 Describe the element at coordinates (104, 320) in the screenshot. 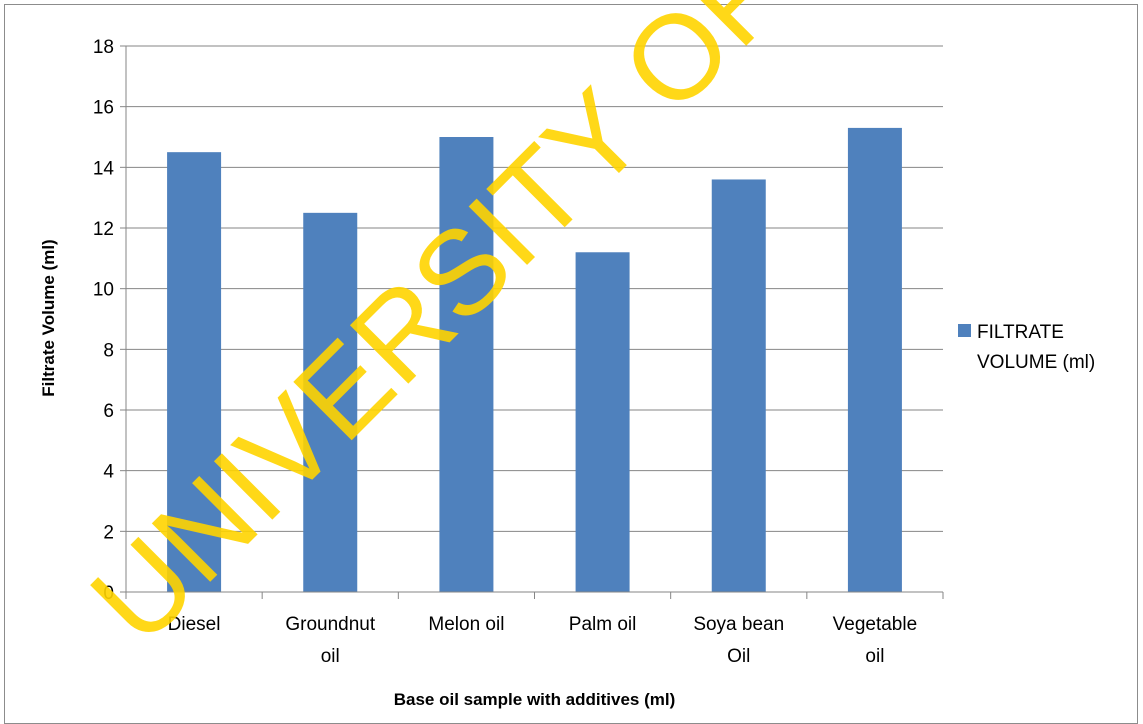

I see `y-tick-labels: 0 2 4 6 8 10 12 14 16 18` at that location.